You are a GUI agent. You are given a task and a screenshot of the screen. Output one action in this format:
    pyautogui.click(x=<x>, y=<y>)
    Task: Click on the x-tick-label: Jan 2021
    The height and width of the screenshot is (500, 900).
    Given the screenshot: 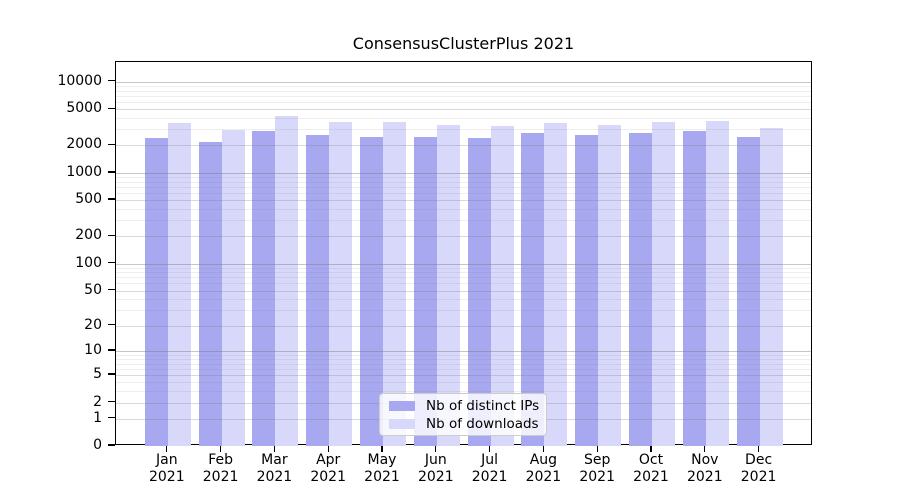 What is the action you would take?
    pyautogui.click(x=167, y=469)
    